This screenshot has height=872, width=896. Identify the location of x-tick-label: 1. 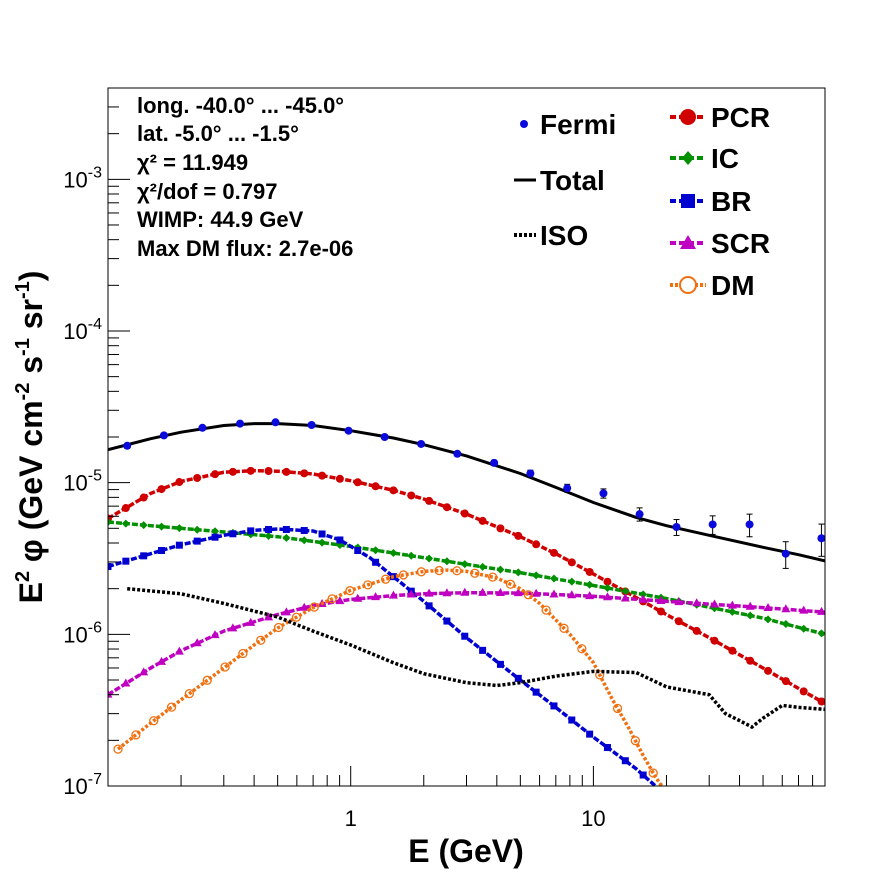
(351, 818).